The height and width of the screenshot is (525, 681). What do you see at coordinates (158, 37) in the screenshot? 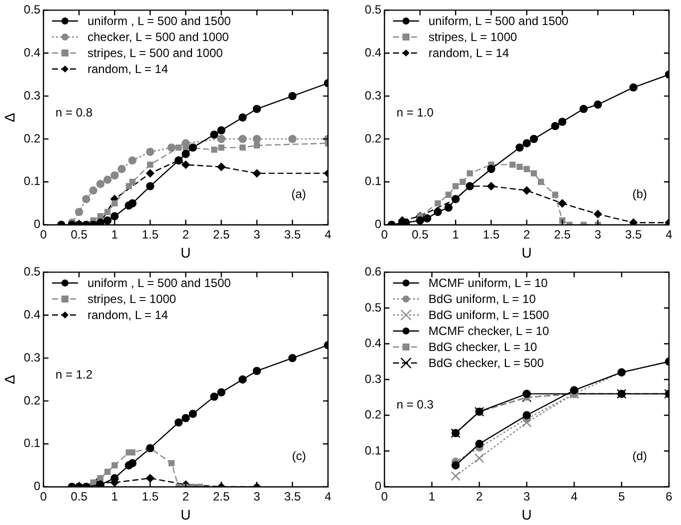
I see `legend-label: checker, L = 500 and 1000` at bounding box center [158, 37].